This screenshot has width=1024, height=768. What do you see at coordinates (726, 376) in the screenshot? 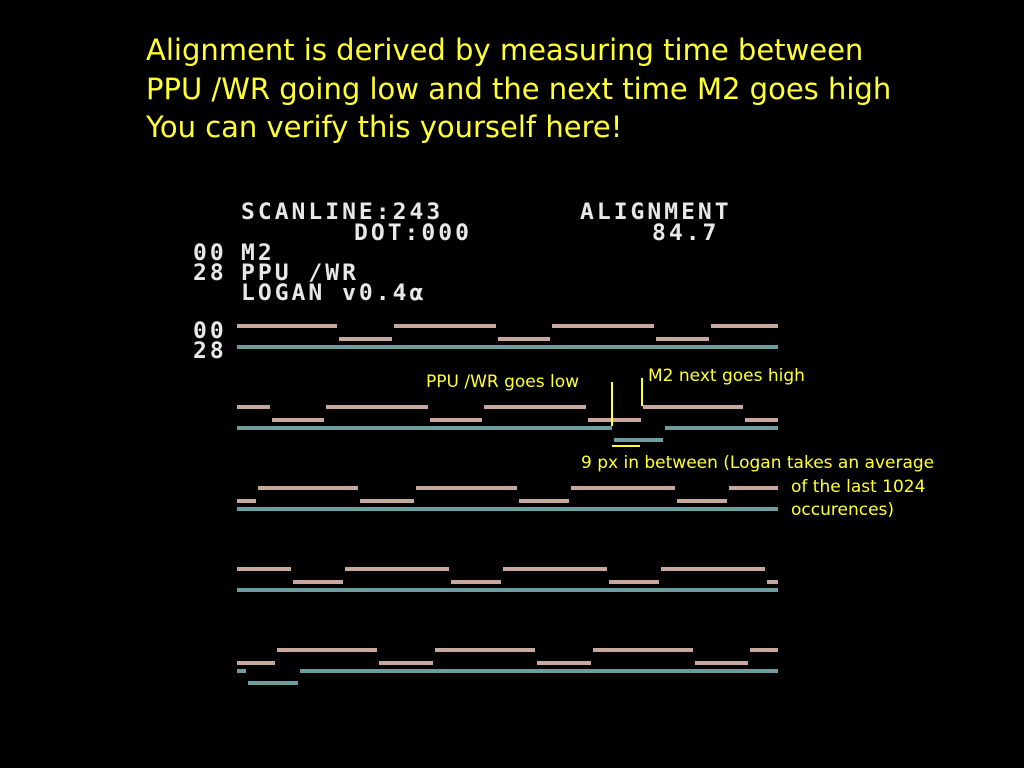
I see `annotation-m2-high: M2 next goes high` at bounding box center [726, 376].